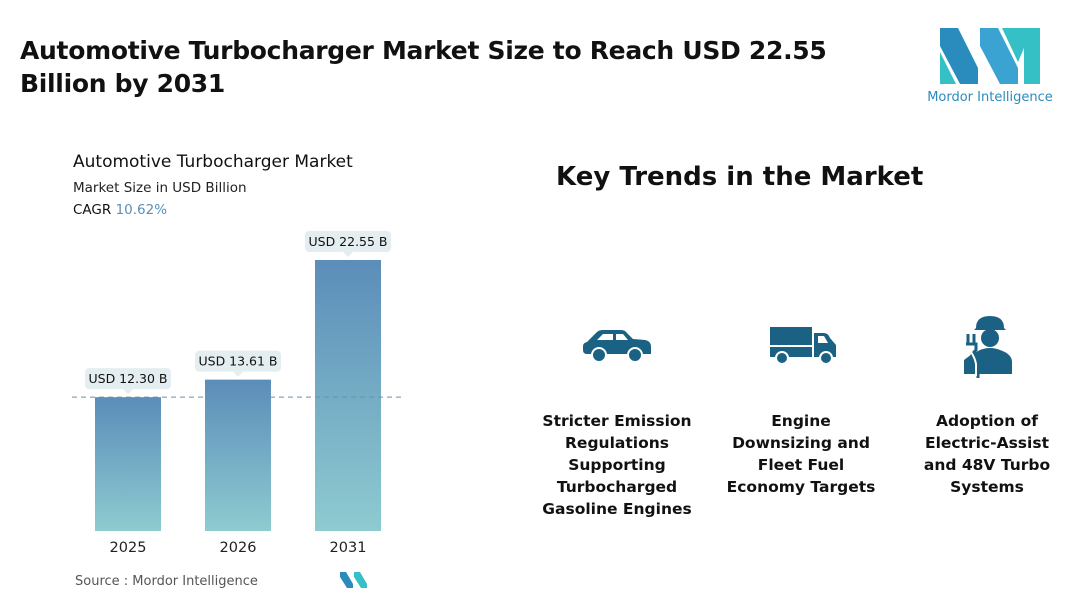 The width and height of the screenshot is (1080, 599). I want to click on mordor-small-logo-icon, so click(353, 580).